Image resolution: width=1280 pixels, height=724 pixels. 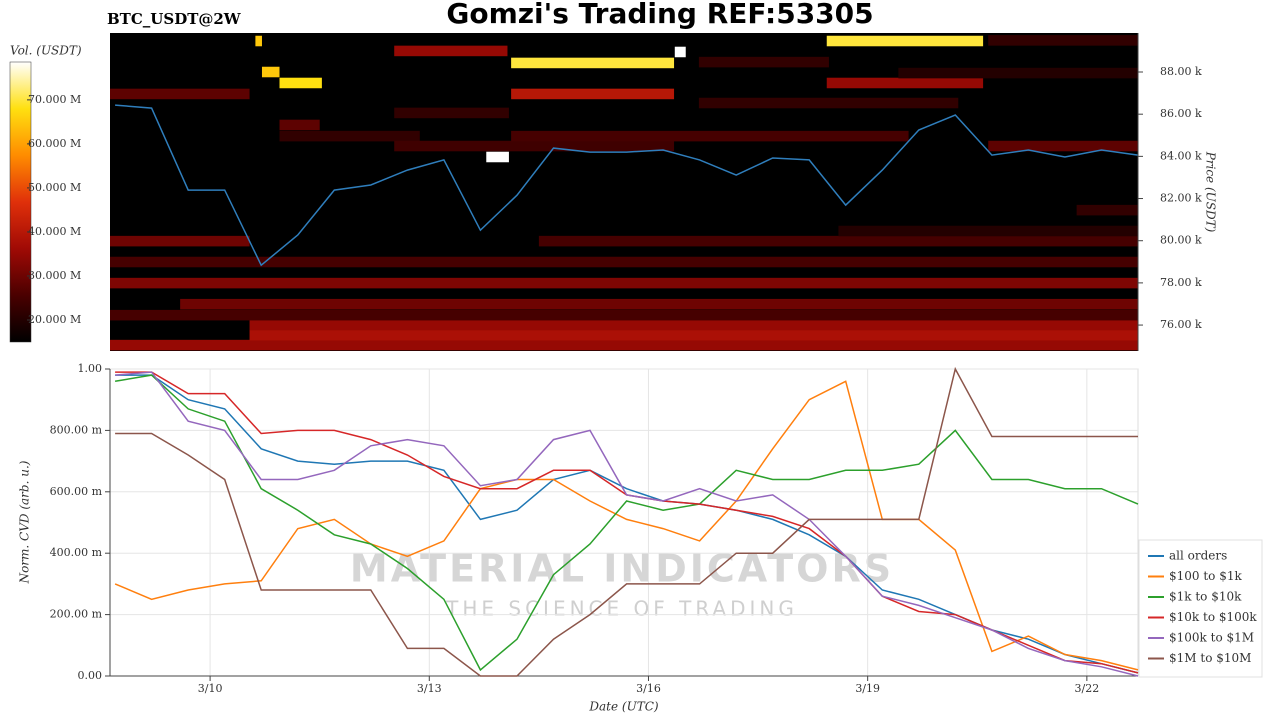 What do you see at coordinates (1181, 71) in the screenshot?
I see `y-tick-label: 88.00 k` at bounding box center [1181, 71].